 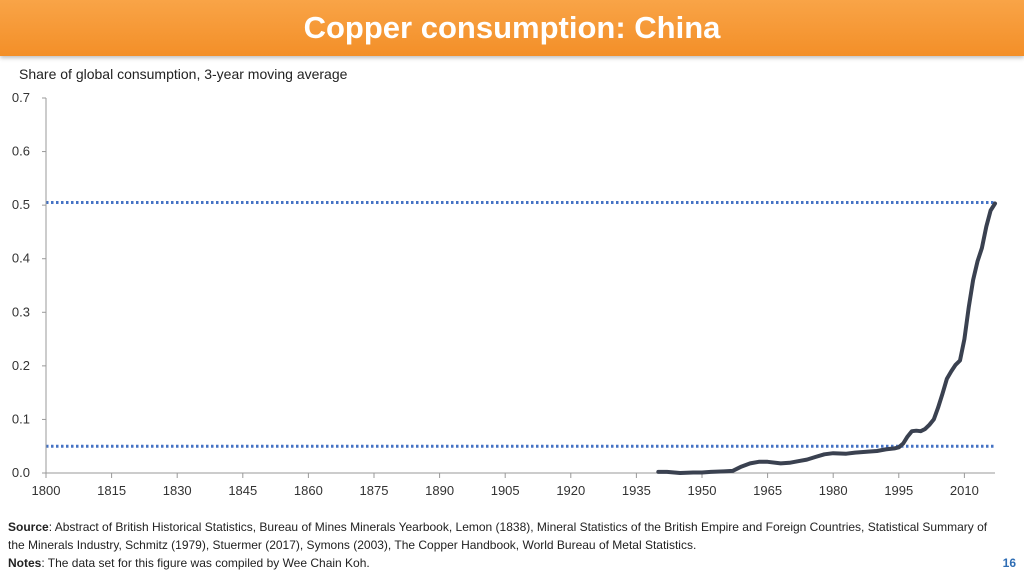 I want to click on y-ticks: 0.0 0.1 0.2 0.3 0.4 0.5 0.6 0.7, so click(x=29, y=285).